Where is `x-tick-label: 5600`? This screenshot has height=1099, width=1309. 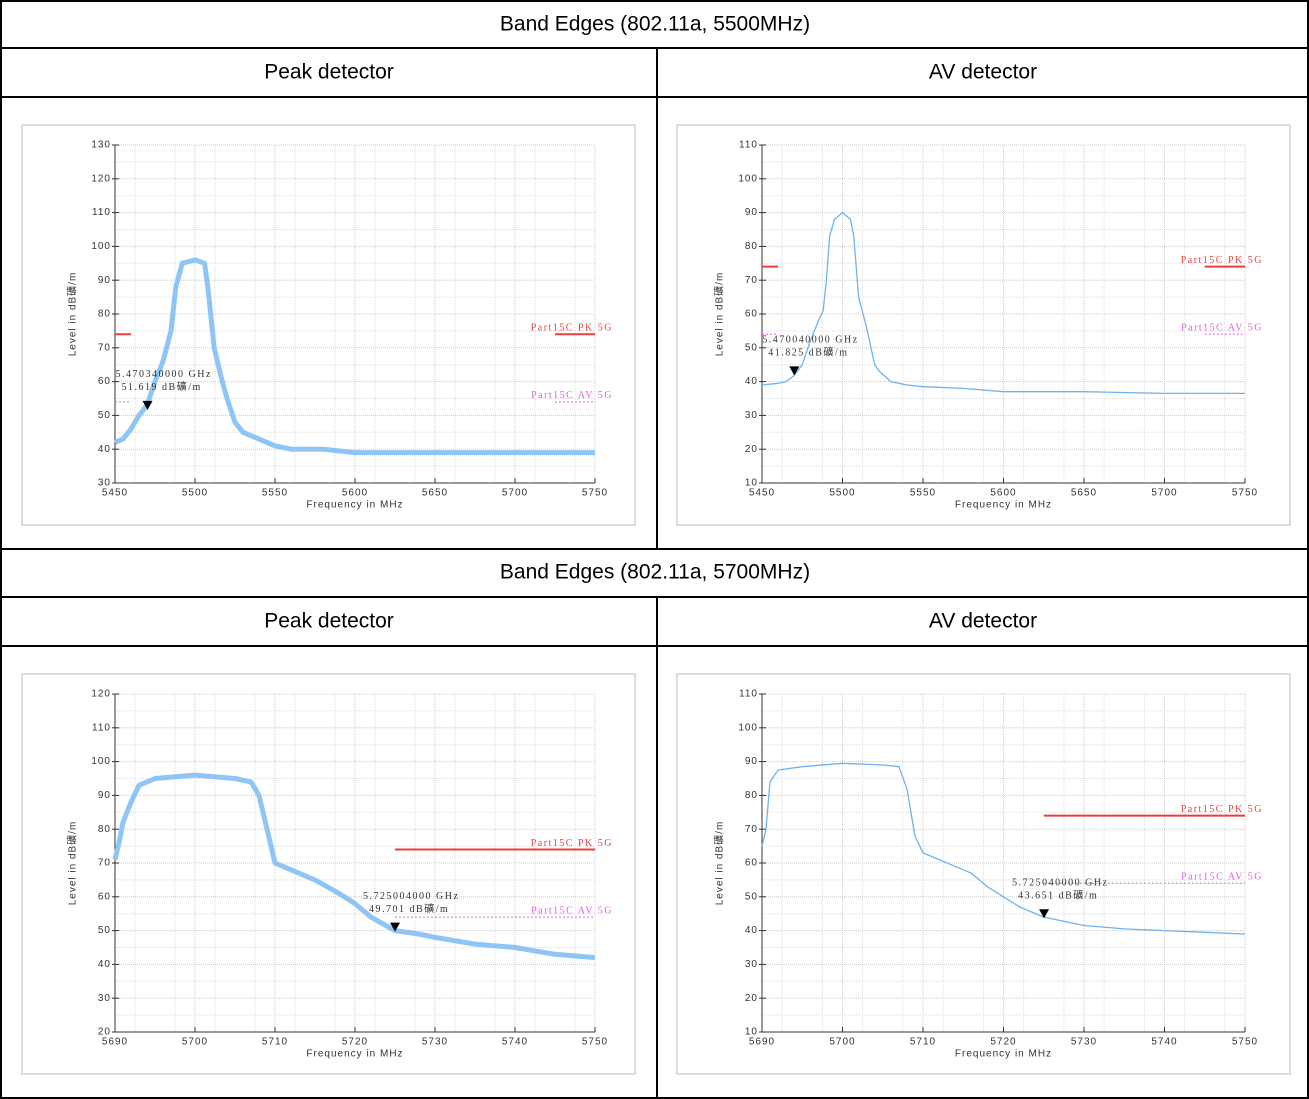 x-tick-label: 5600 is located at coordinates (355, 493).